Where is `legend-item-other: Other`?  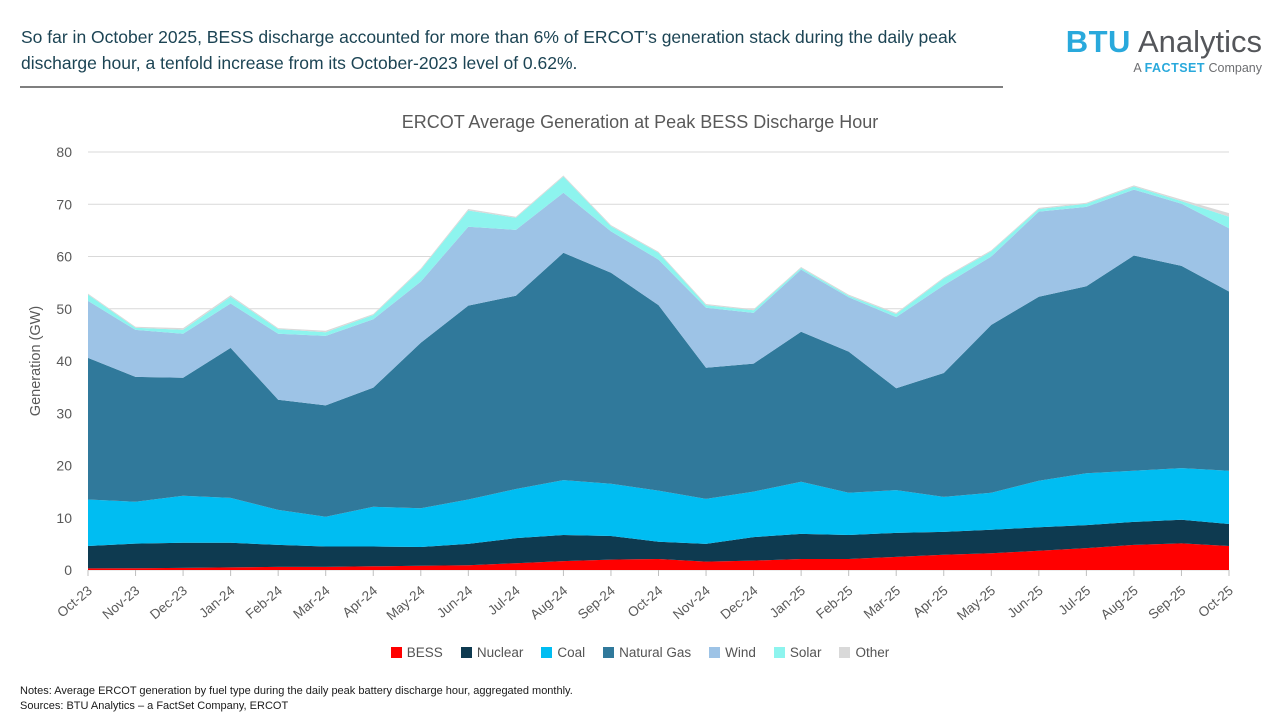 legend-item-other: Other is located at coordinates (864, 652).